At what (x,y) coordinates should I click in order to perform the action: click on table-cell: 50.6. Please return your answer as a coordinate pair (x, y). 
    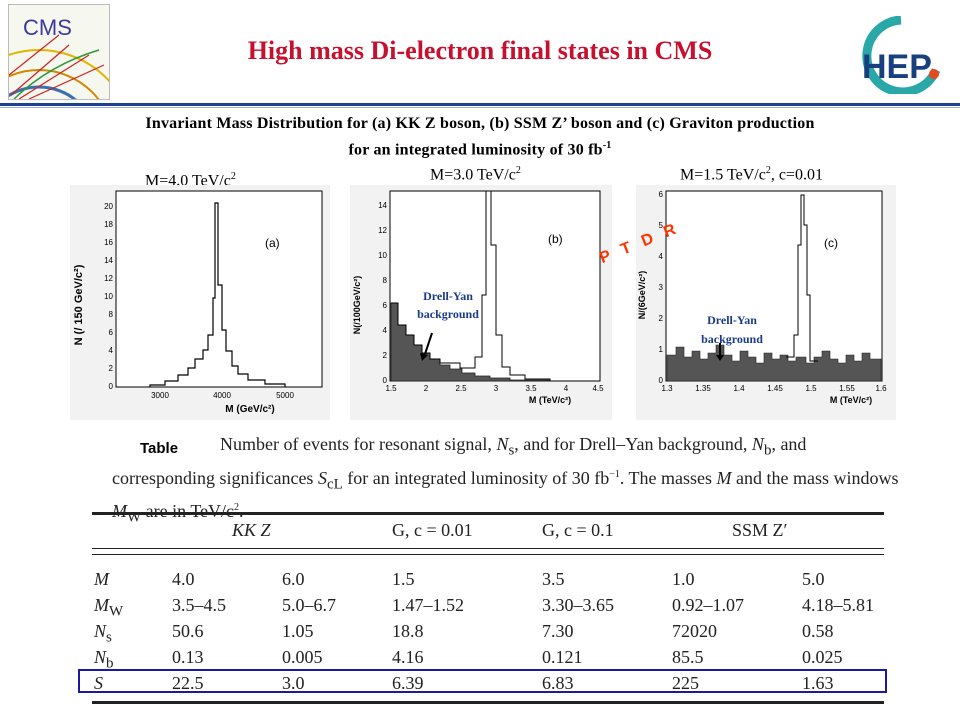
    Looking at the image, I should click on (188, 631).